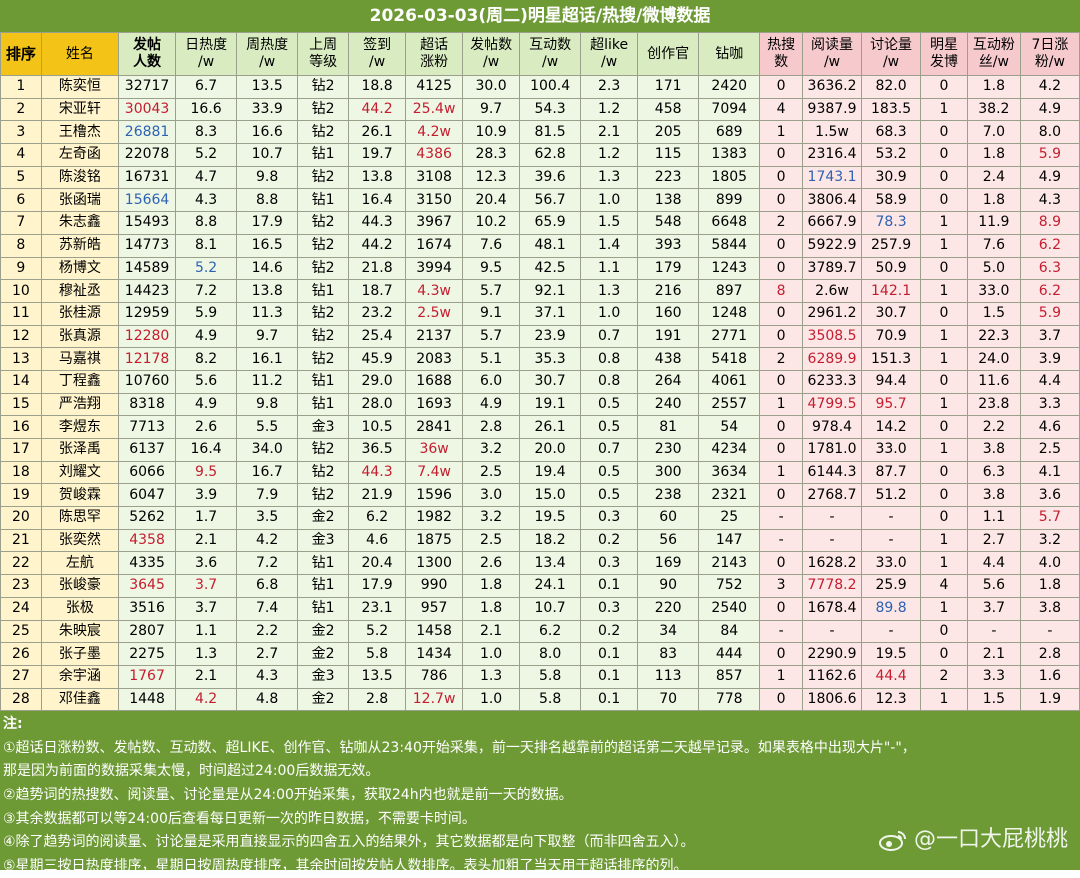  Describe the element at coordinates (21, 540) in the screenshot. I see `rank-cell: 21` at that location.